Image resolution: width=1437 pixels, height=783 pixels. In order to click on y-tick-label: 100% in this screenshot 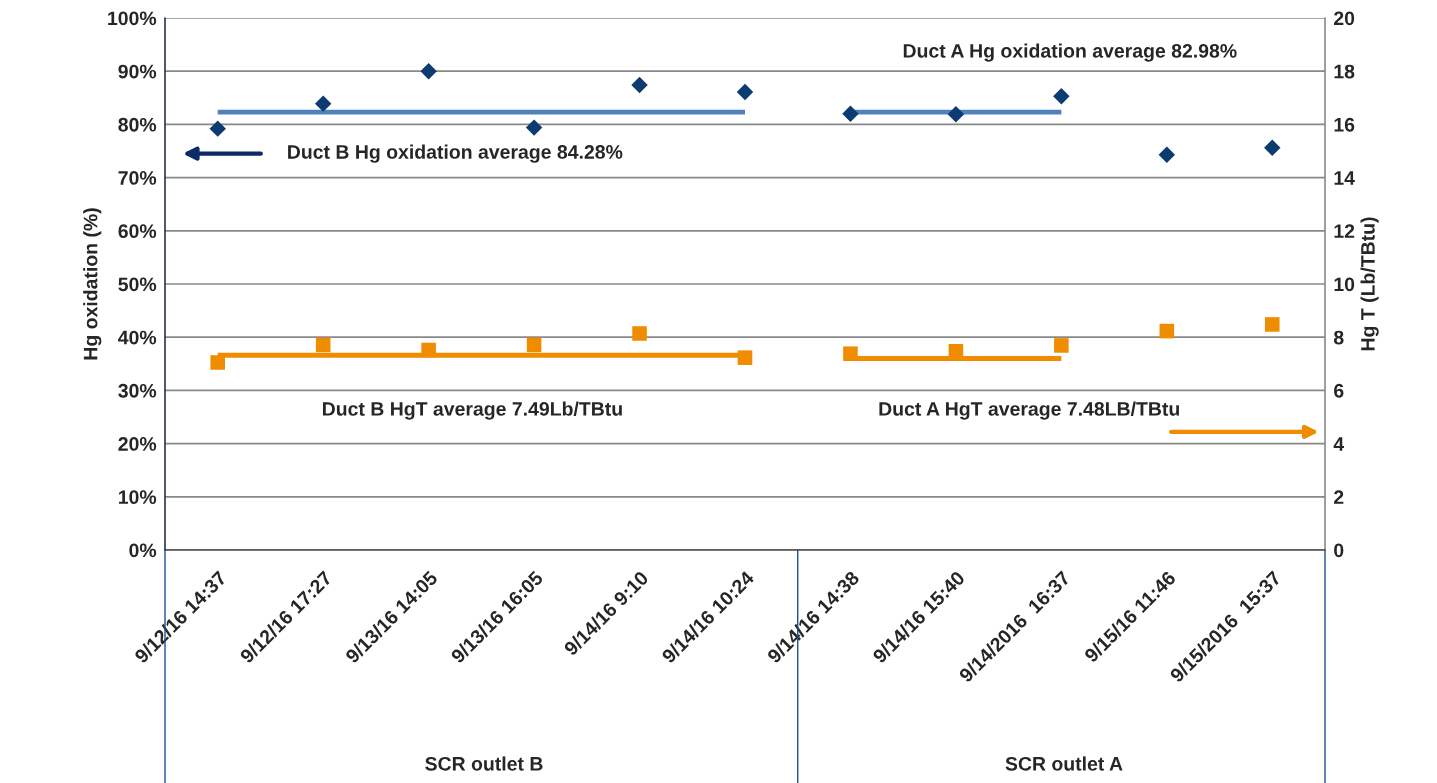, I will do `click(132, 18)`.